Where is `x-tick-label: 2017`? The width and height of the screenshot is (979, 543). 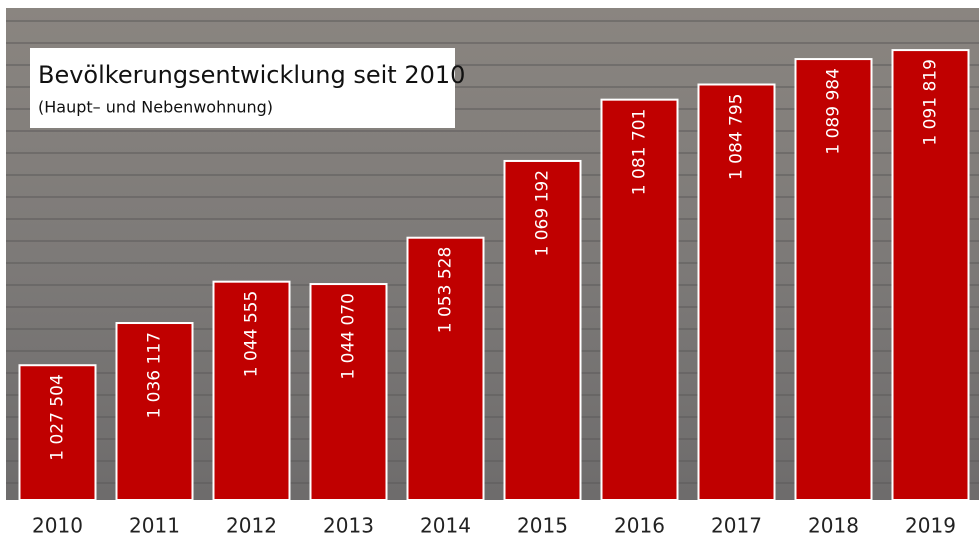 x-tick-label: 2017 is located at coordinates (736, 526).